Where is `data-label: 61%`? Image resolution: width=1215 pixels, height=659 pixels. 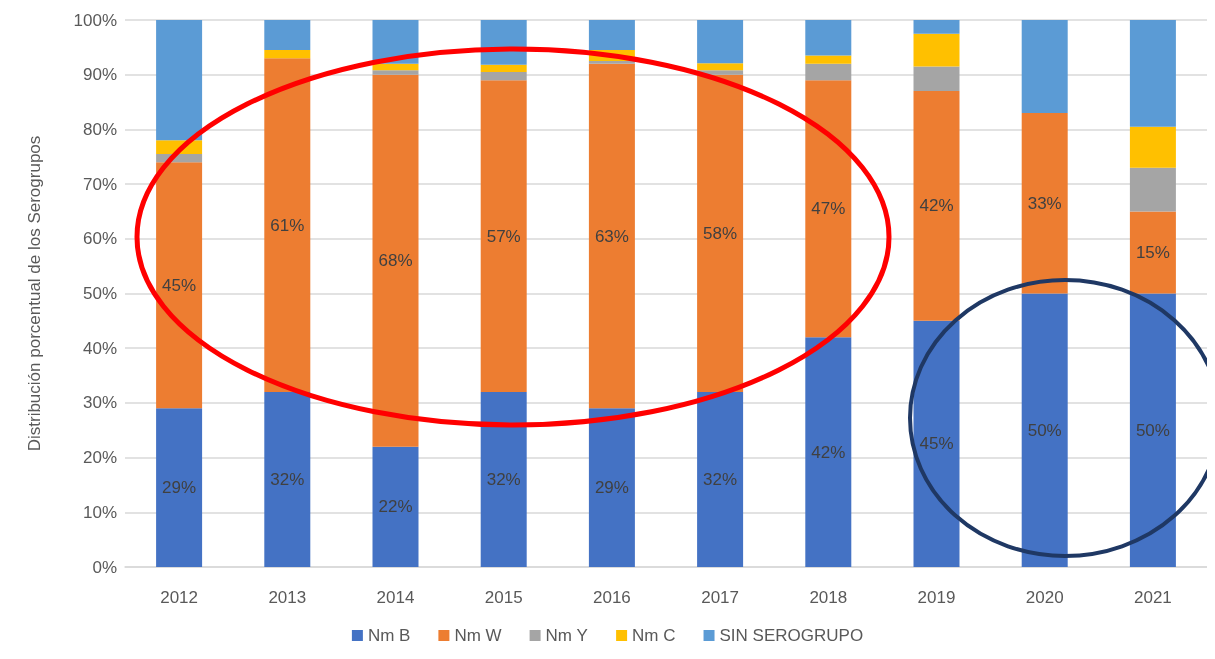 data-label: 61% is located at coordinates (287, 225).